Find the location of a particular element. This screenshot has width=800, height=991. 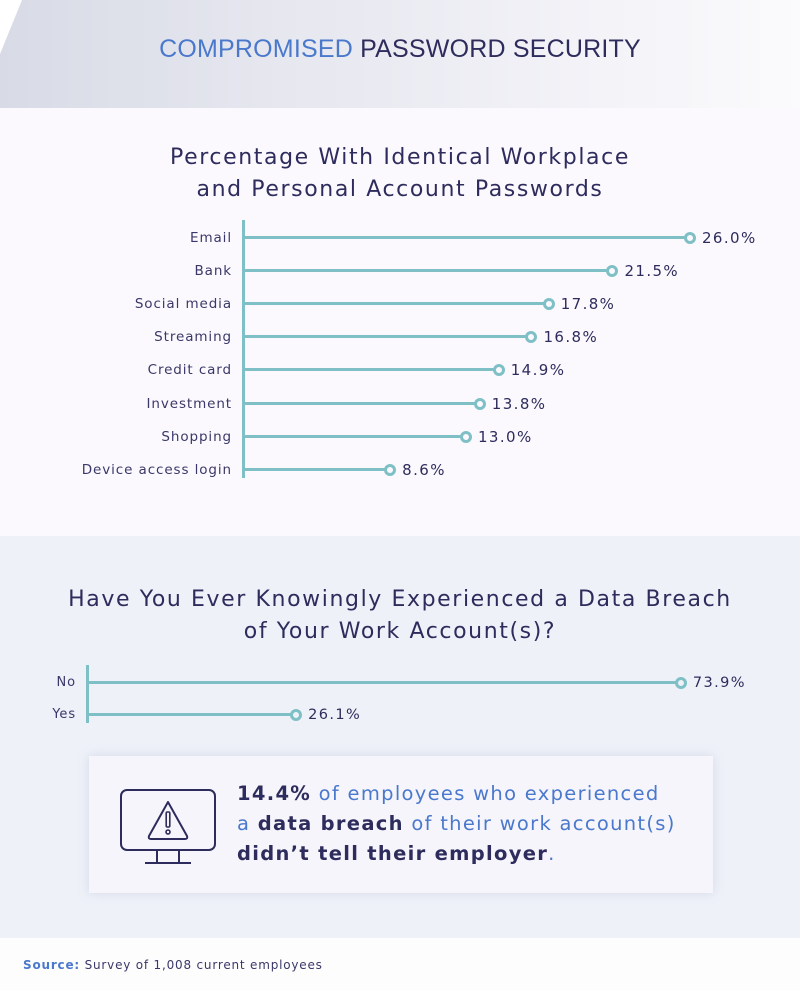

chart-bar-row: Social media 17.8% is located at coordinates (400, 304).